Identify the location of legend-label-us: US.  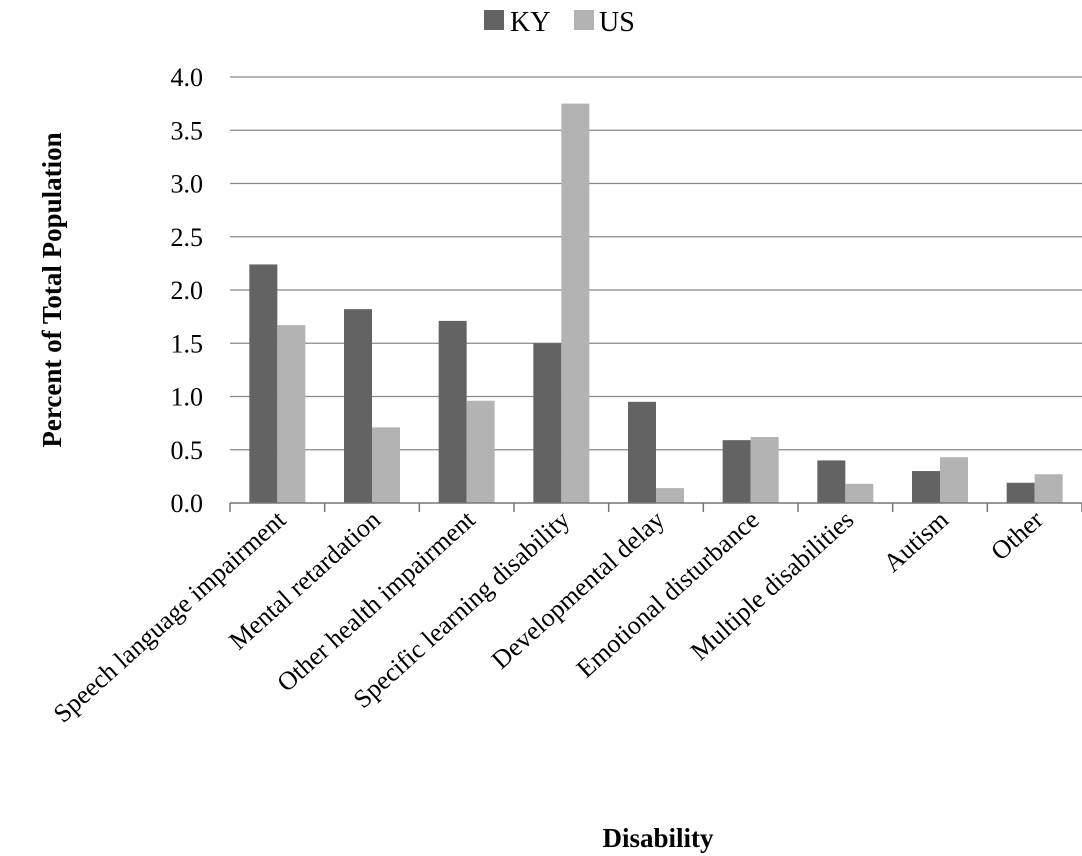
(617, 22).